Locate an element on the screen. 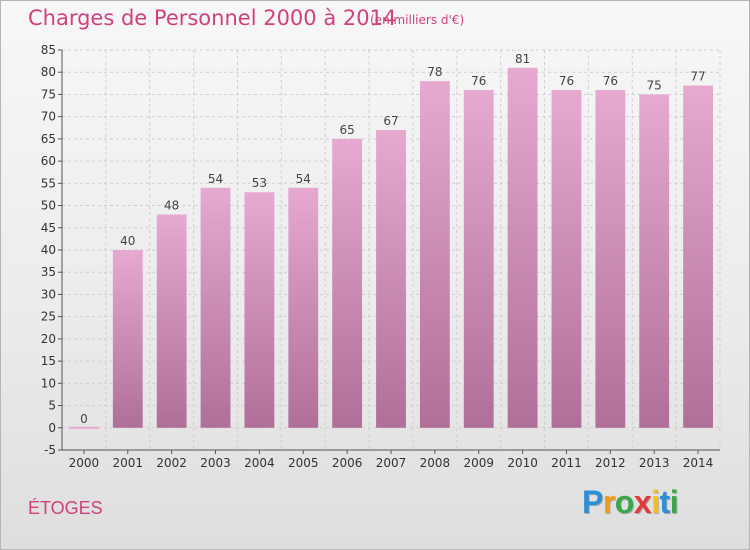 This screenshot has width=750, height=550. x-tick-label-2002: 2002 is located at coordinates (171, 463).